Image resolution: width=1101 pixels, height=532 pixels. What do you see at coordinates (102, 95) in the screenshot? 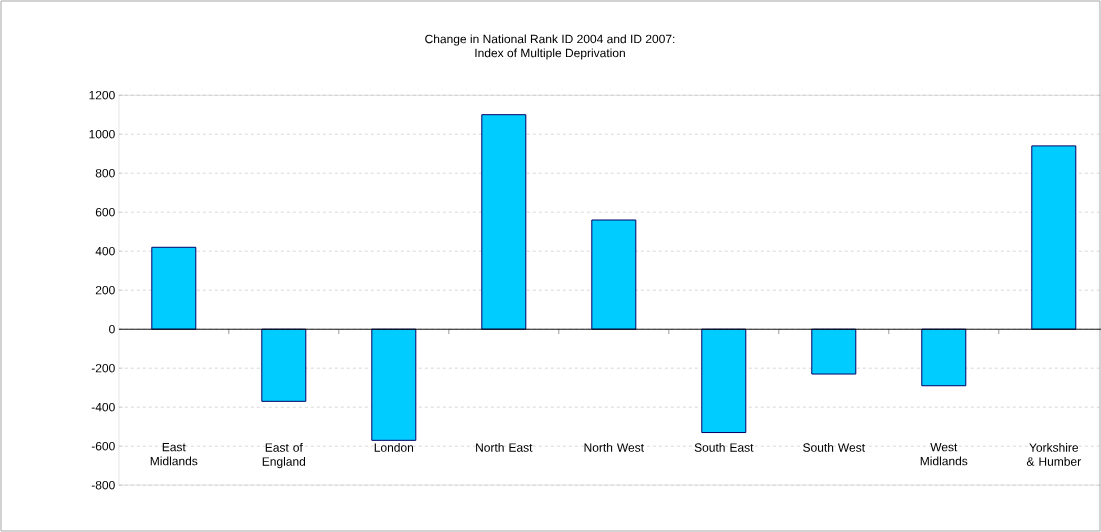
I see `y-tick-label: 1200` at bounding box center [102, 95].